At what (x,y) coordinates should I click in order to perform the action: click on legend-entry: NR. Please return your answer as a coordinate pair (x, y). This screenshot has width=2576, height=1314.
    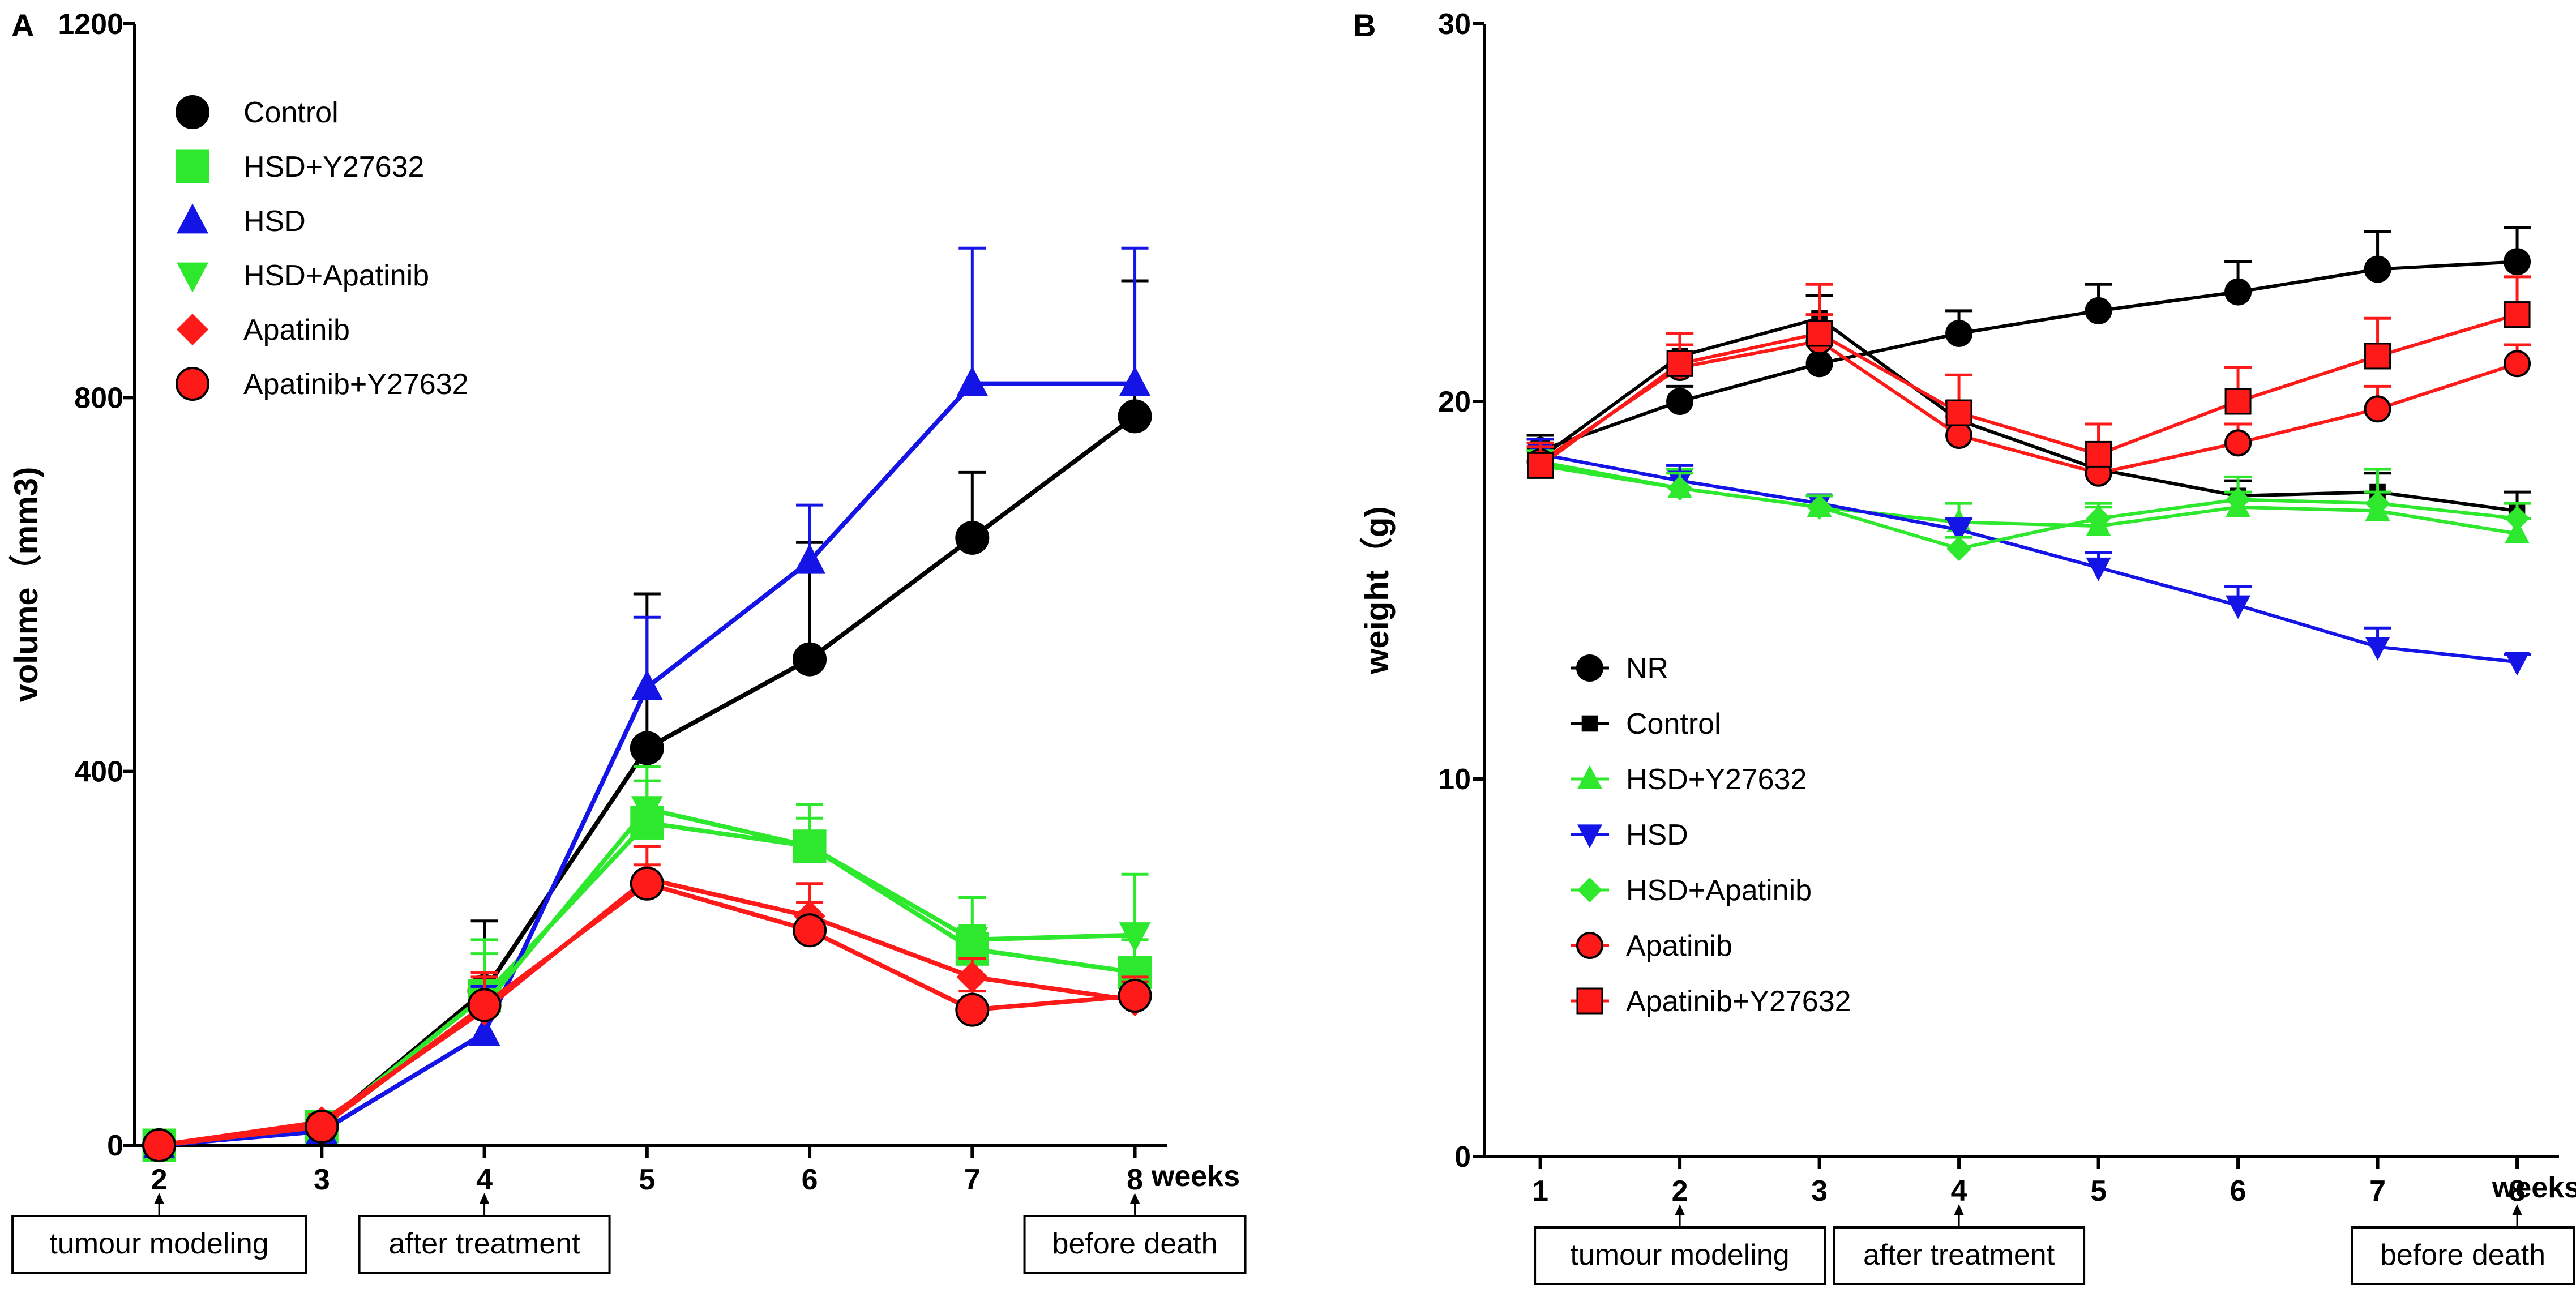
    Looking at the image, I should click on (1619, 668).